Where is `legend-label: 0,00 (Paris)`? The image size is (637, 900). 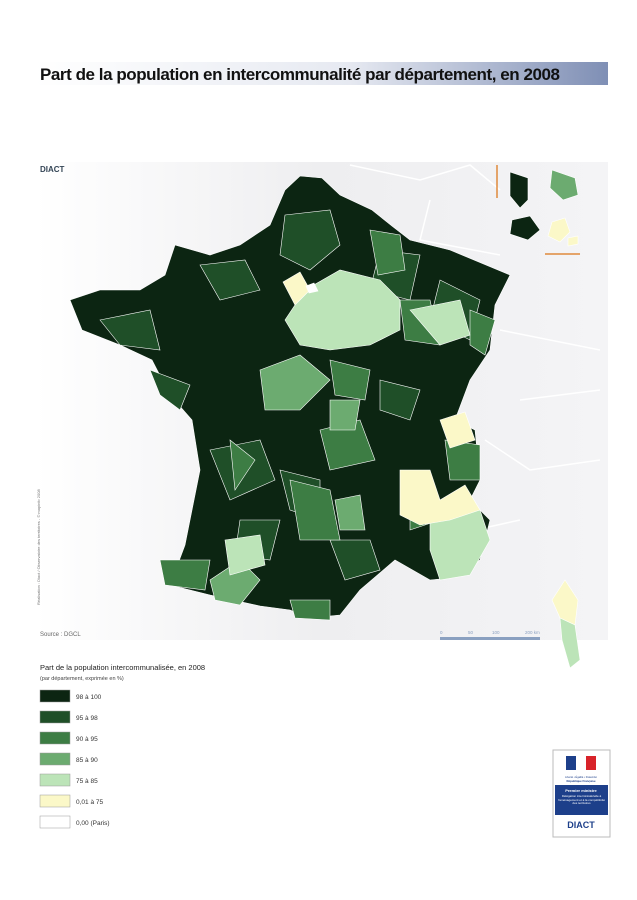 legend-label: 0,00 (Paris) is located at coordinates (93, 823).